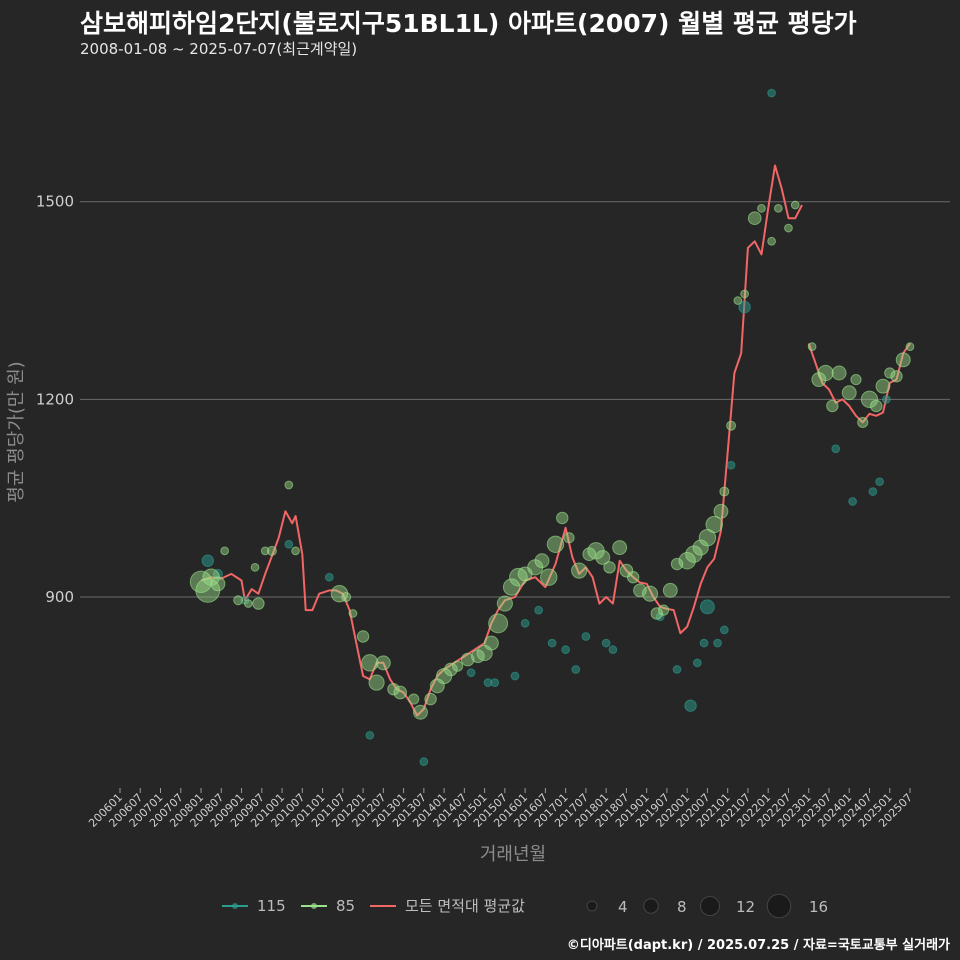 Image resolution: width=960 pixels, height=960 pixels. I want to click on legend-size-label: 4, so click(623, 907).